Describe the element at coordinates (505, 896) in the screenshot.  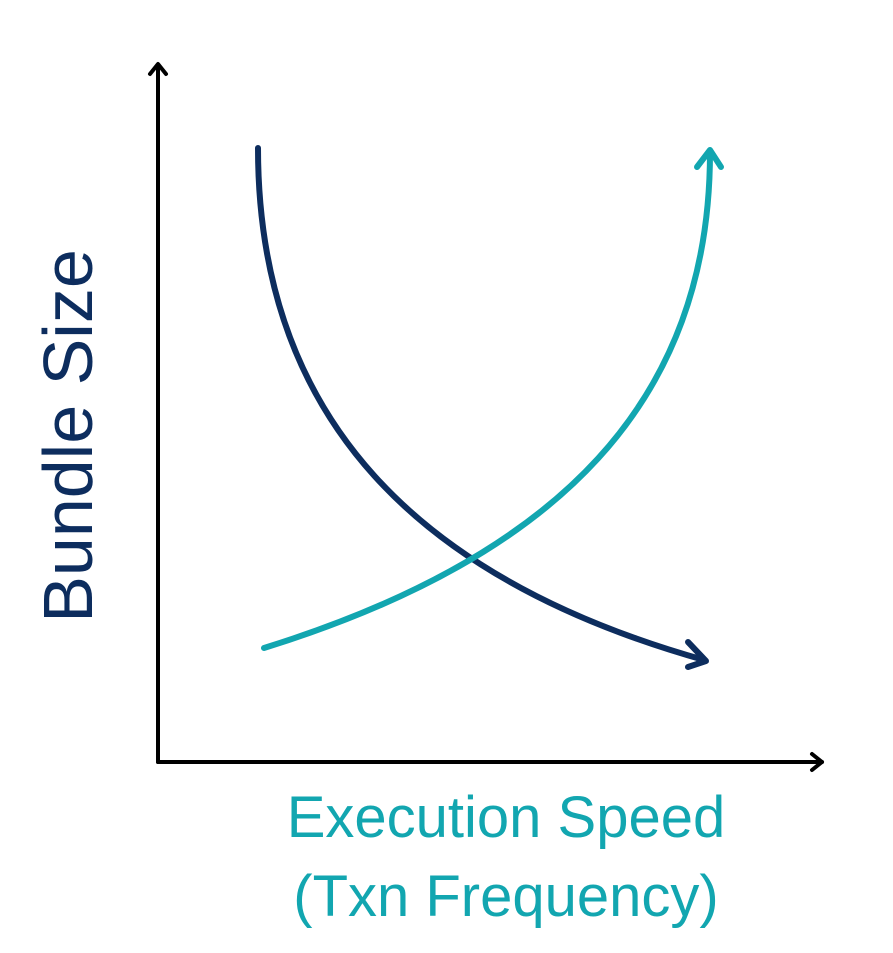
I see `x-axis-label-line-2: (Txn Frequency)` at that location.